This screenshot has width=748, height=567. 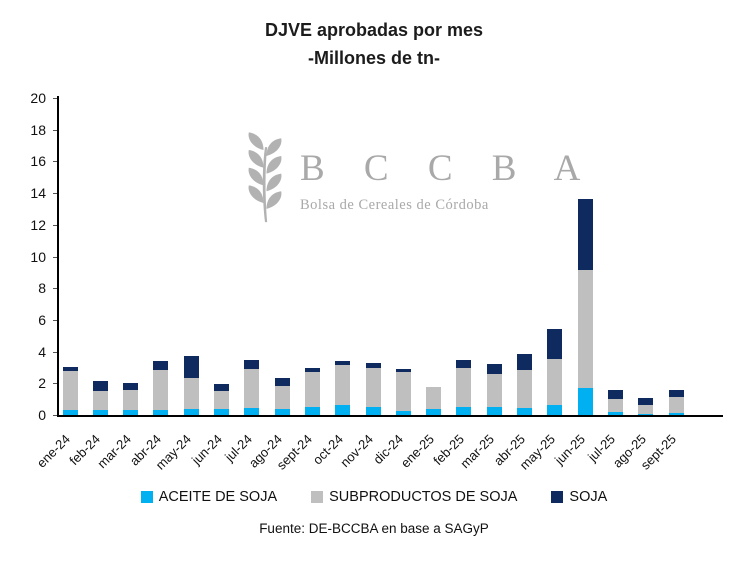 I want to click on y-axis-label: 10, so click(x=38, y=256).